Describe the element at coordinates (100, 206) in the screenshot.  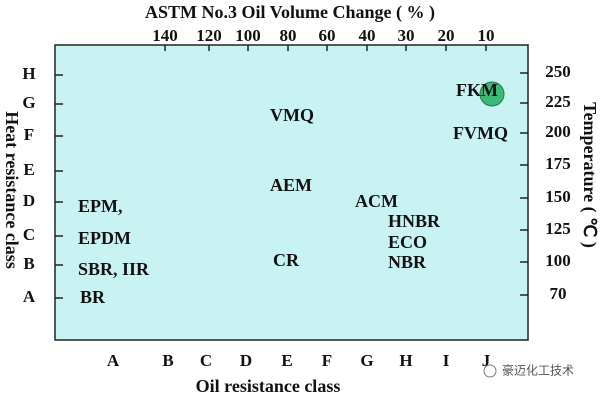
I see `material-label: EPM,` at that location.